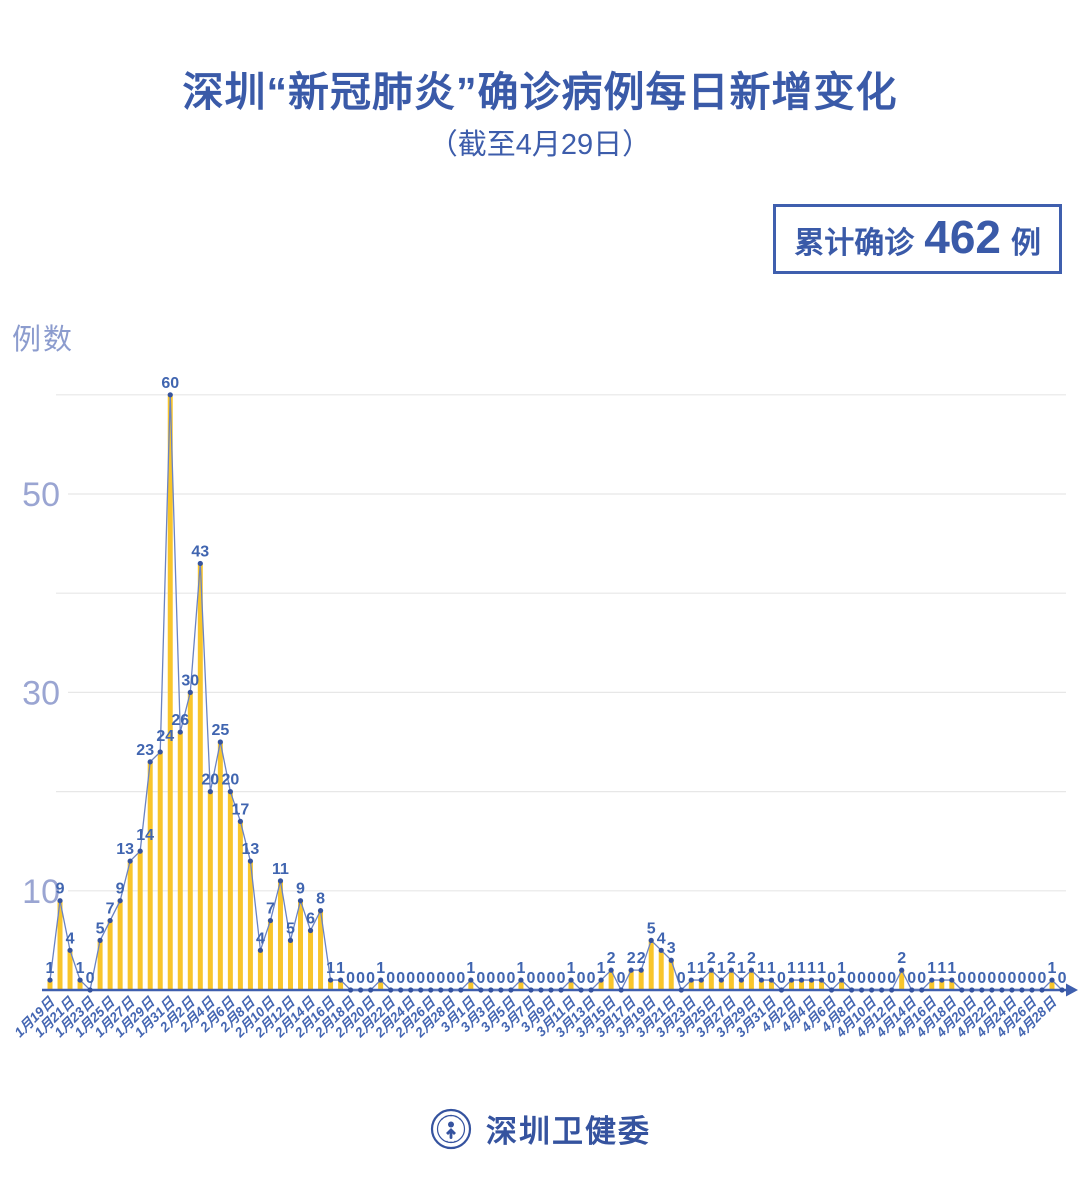 The height and width of the screenshot is (1184, 1080). I want to click on value-label: 13, so click(125, 849).